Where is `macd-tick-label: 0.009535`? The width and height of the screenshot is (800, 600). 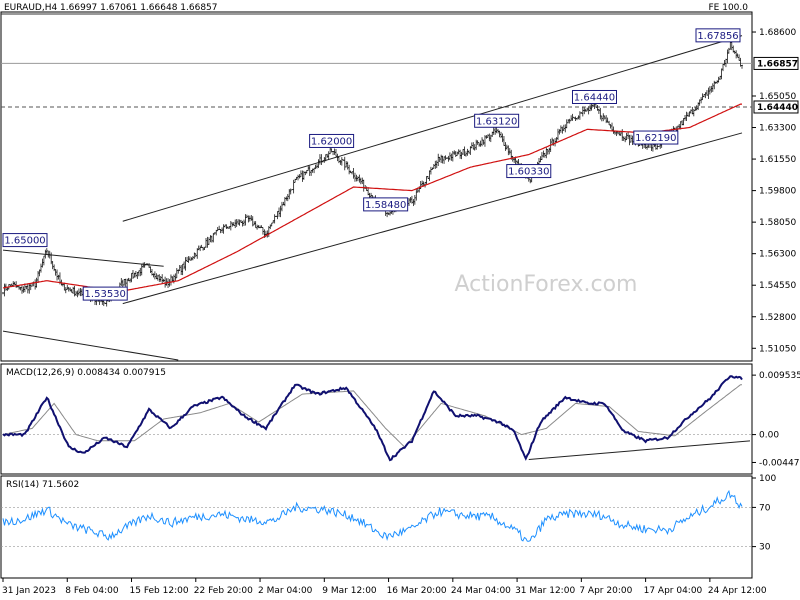
macd-tick-label: 0.009535 is located at coordinates (779, 376).